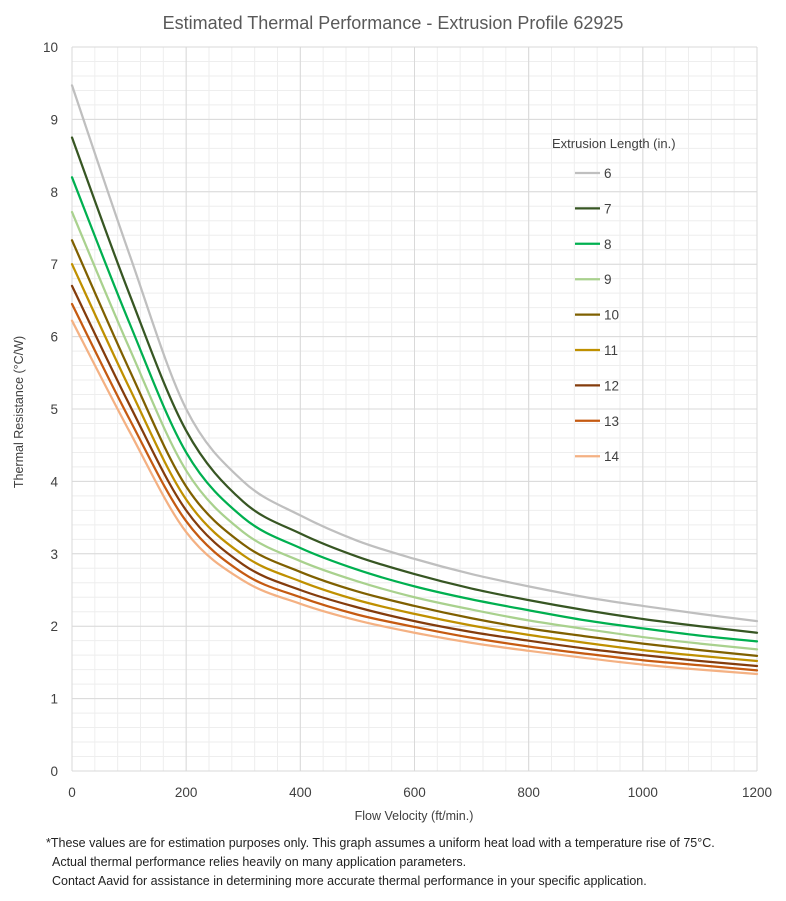 The image size is (786, 901). Describe the element at coordinates (54, 554) in the screenshot. I see `y-tick-label: 3` at that location.